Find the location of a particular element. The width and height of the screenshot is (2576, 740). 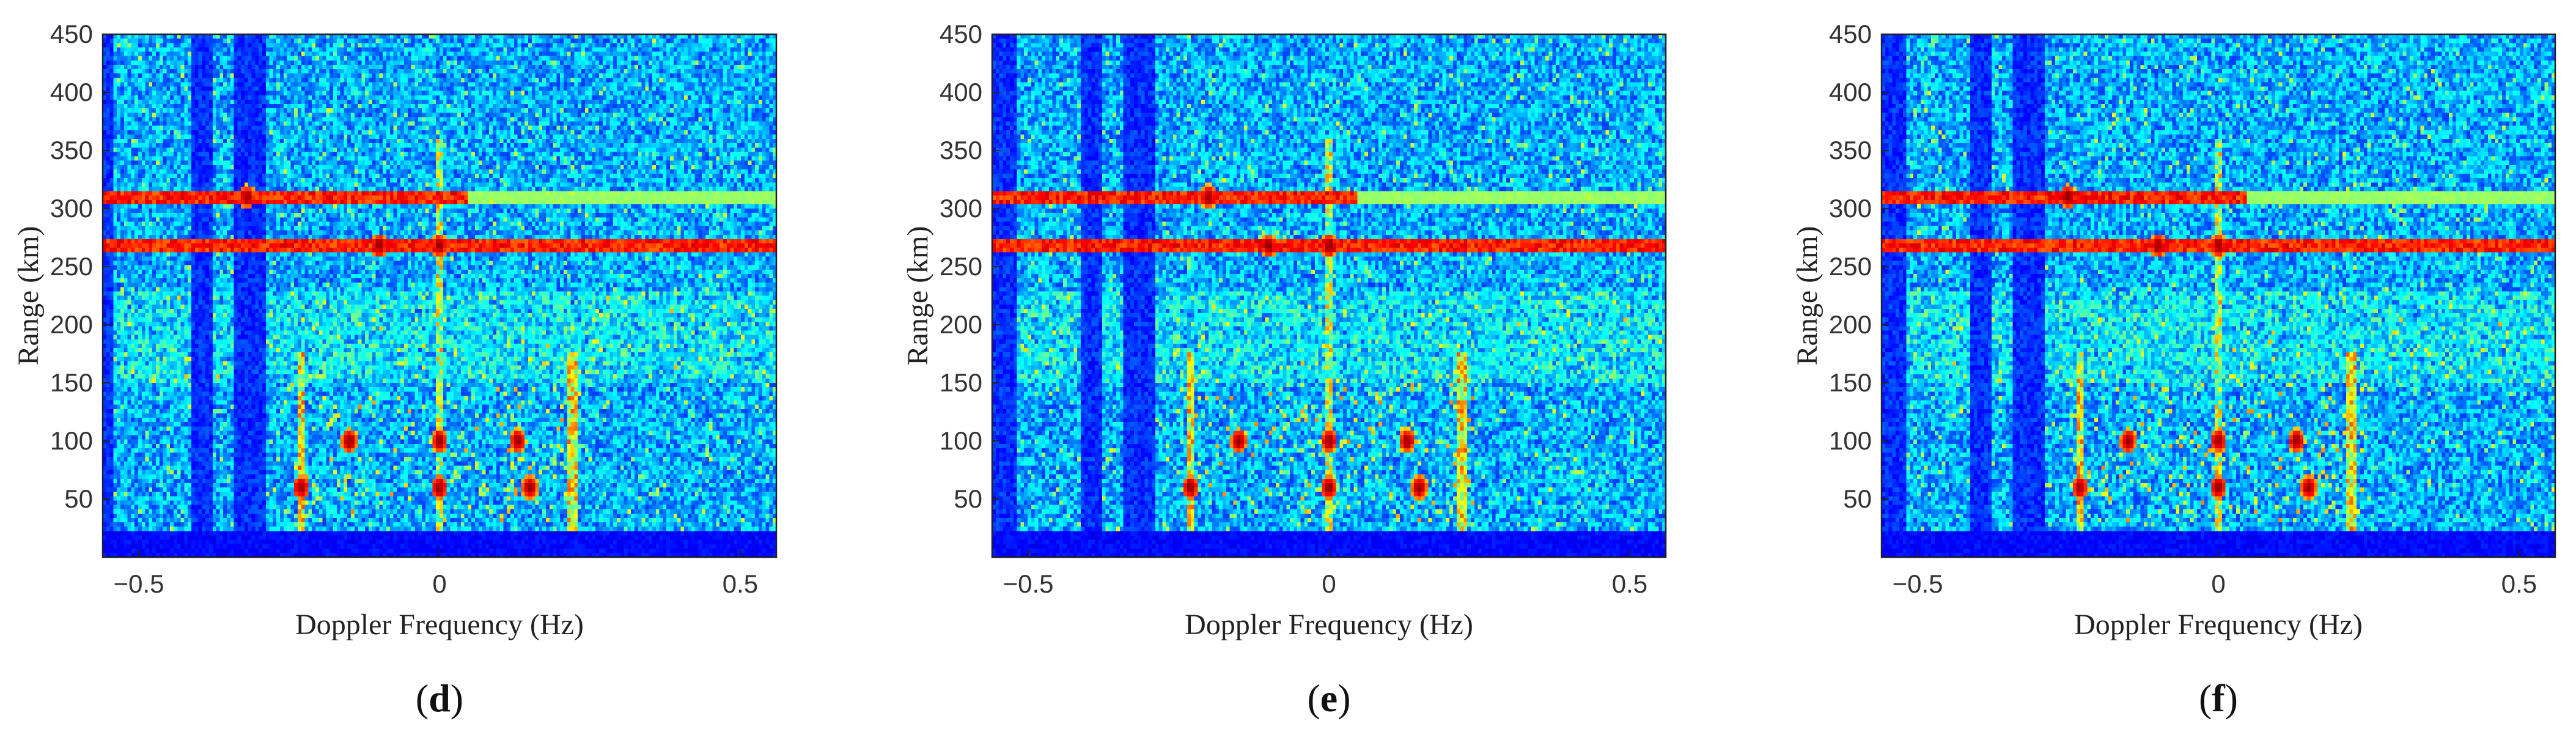

panel-label: (e) is located at coordinates (1329, 698).